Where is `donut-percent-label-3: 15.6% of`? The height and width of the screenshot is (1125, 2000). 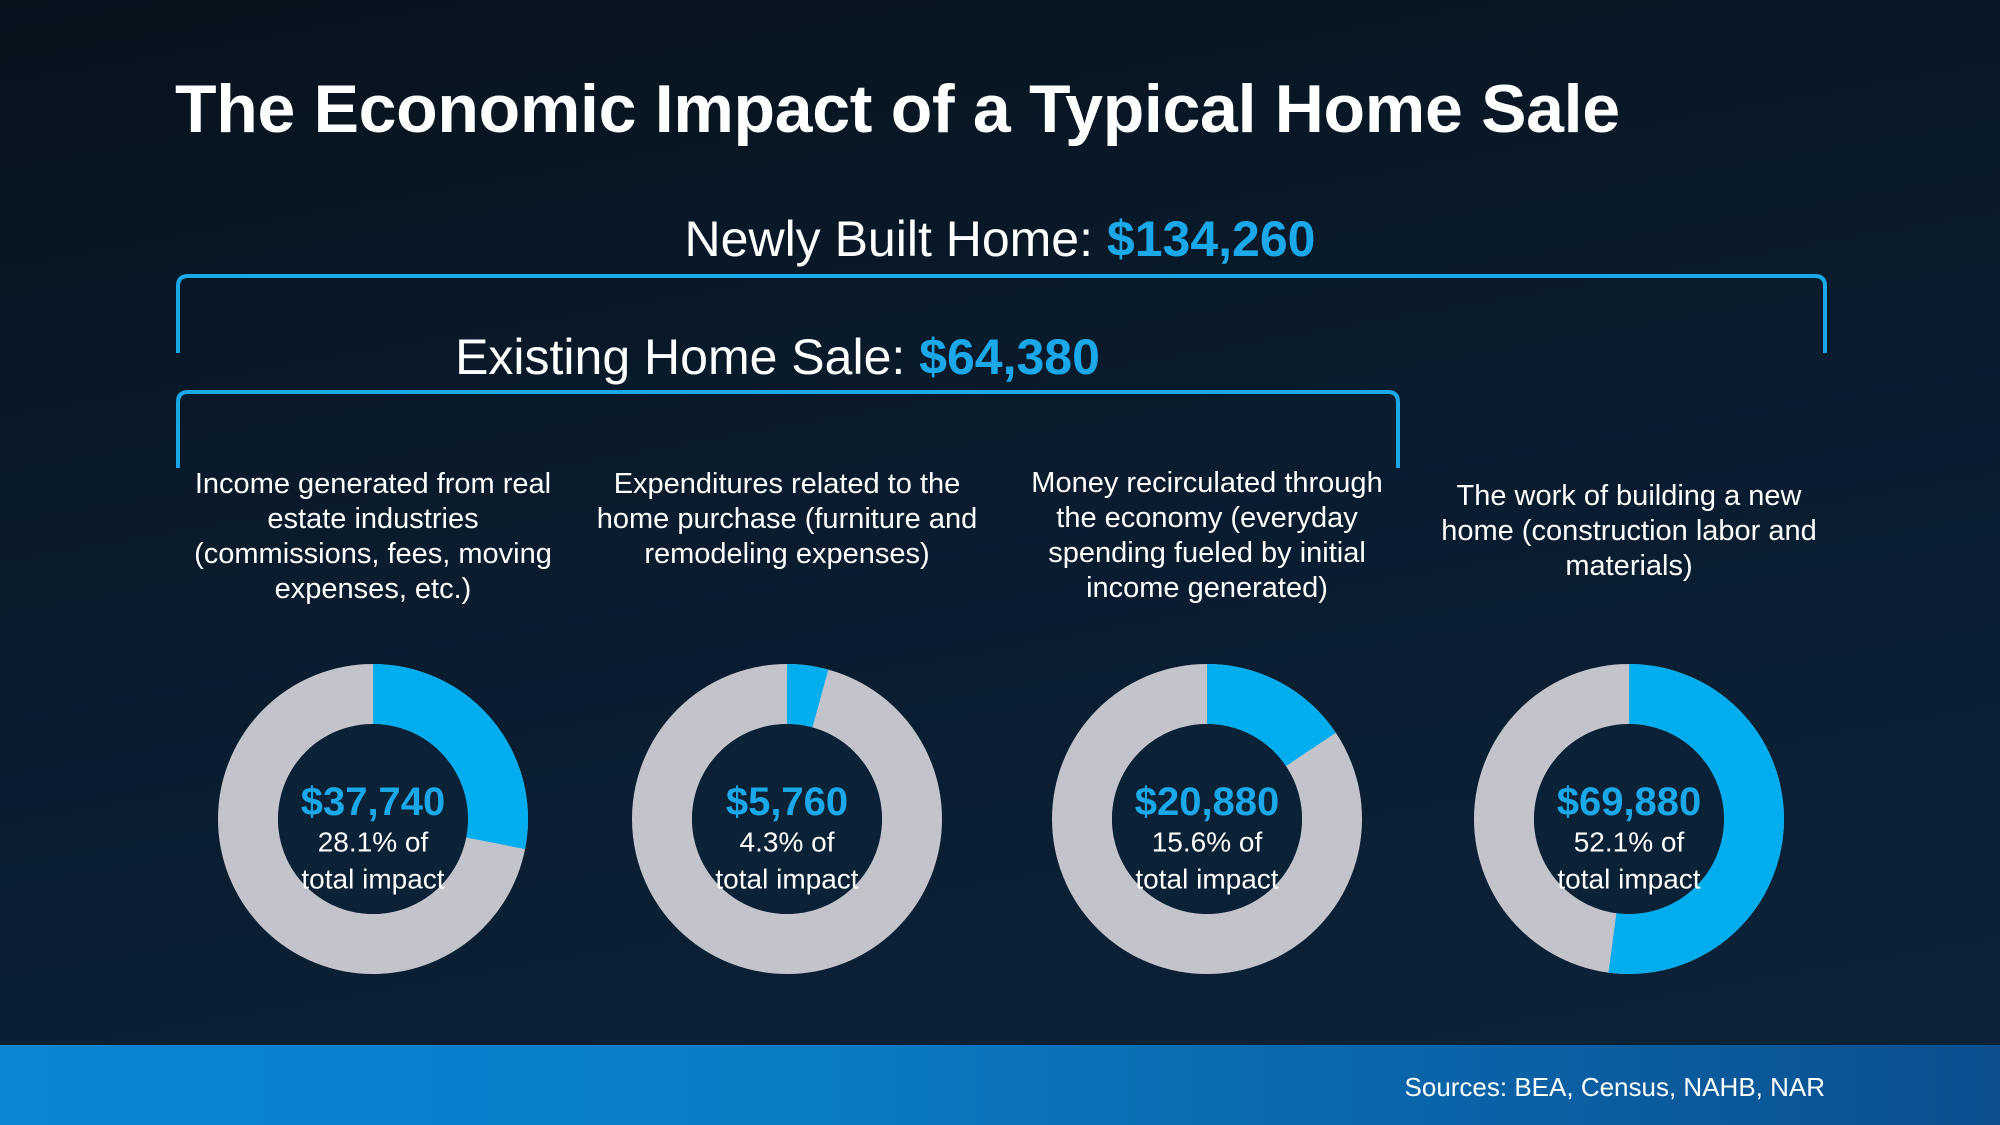
donut-percent-label-3: 15.6% of is located at coordinates (1207, 842).